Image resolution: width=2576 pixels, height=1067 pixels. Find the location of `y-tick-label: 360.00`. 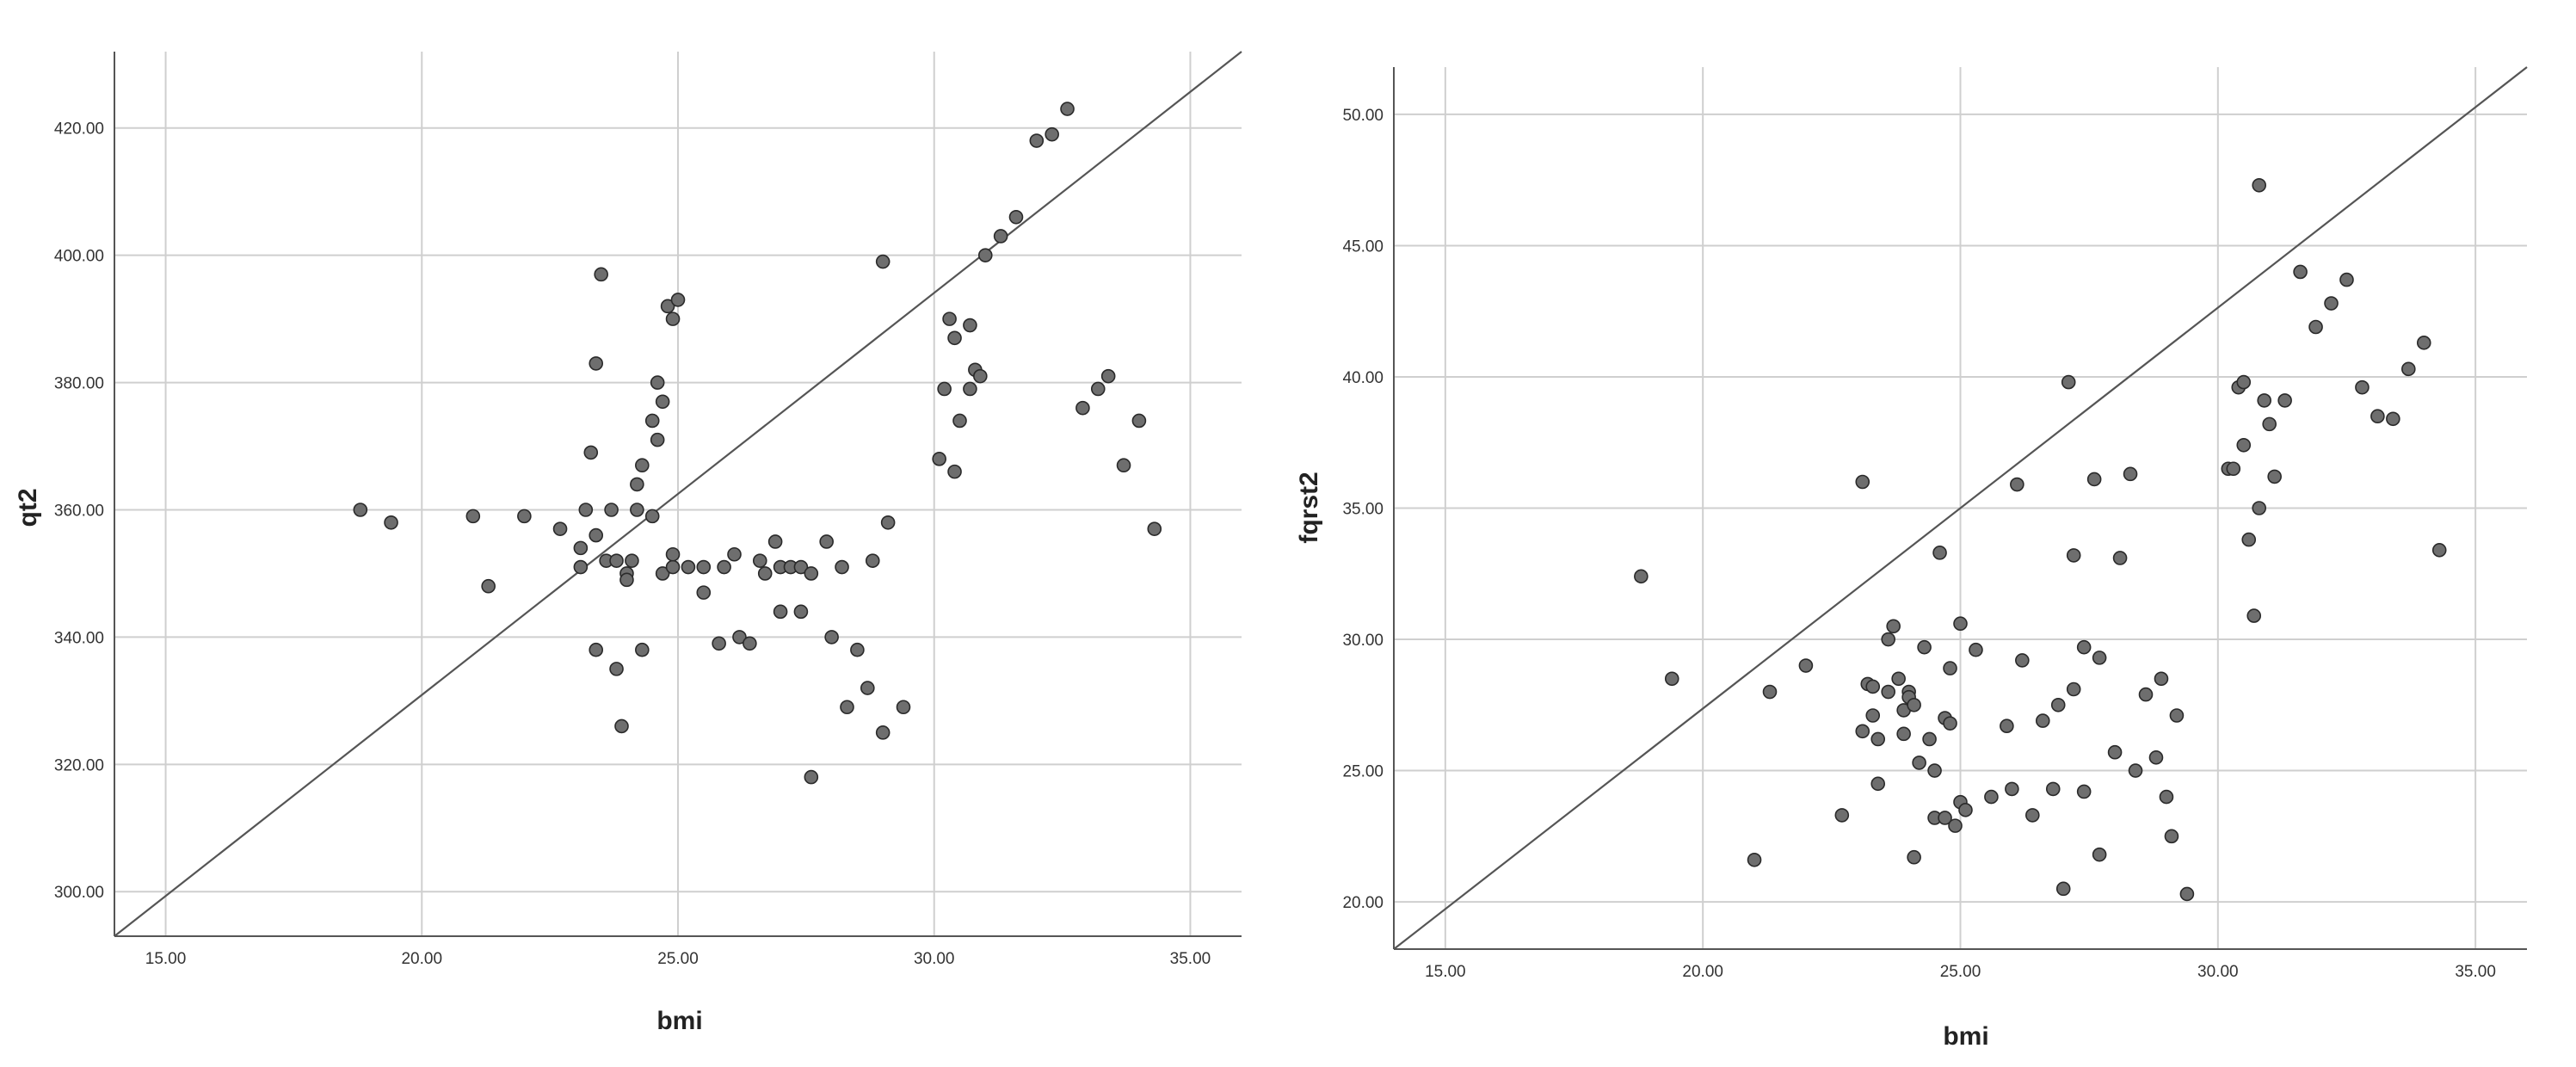

y-tick-label: 360.00 is located at coordinates (79, 511).